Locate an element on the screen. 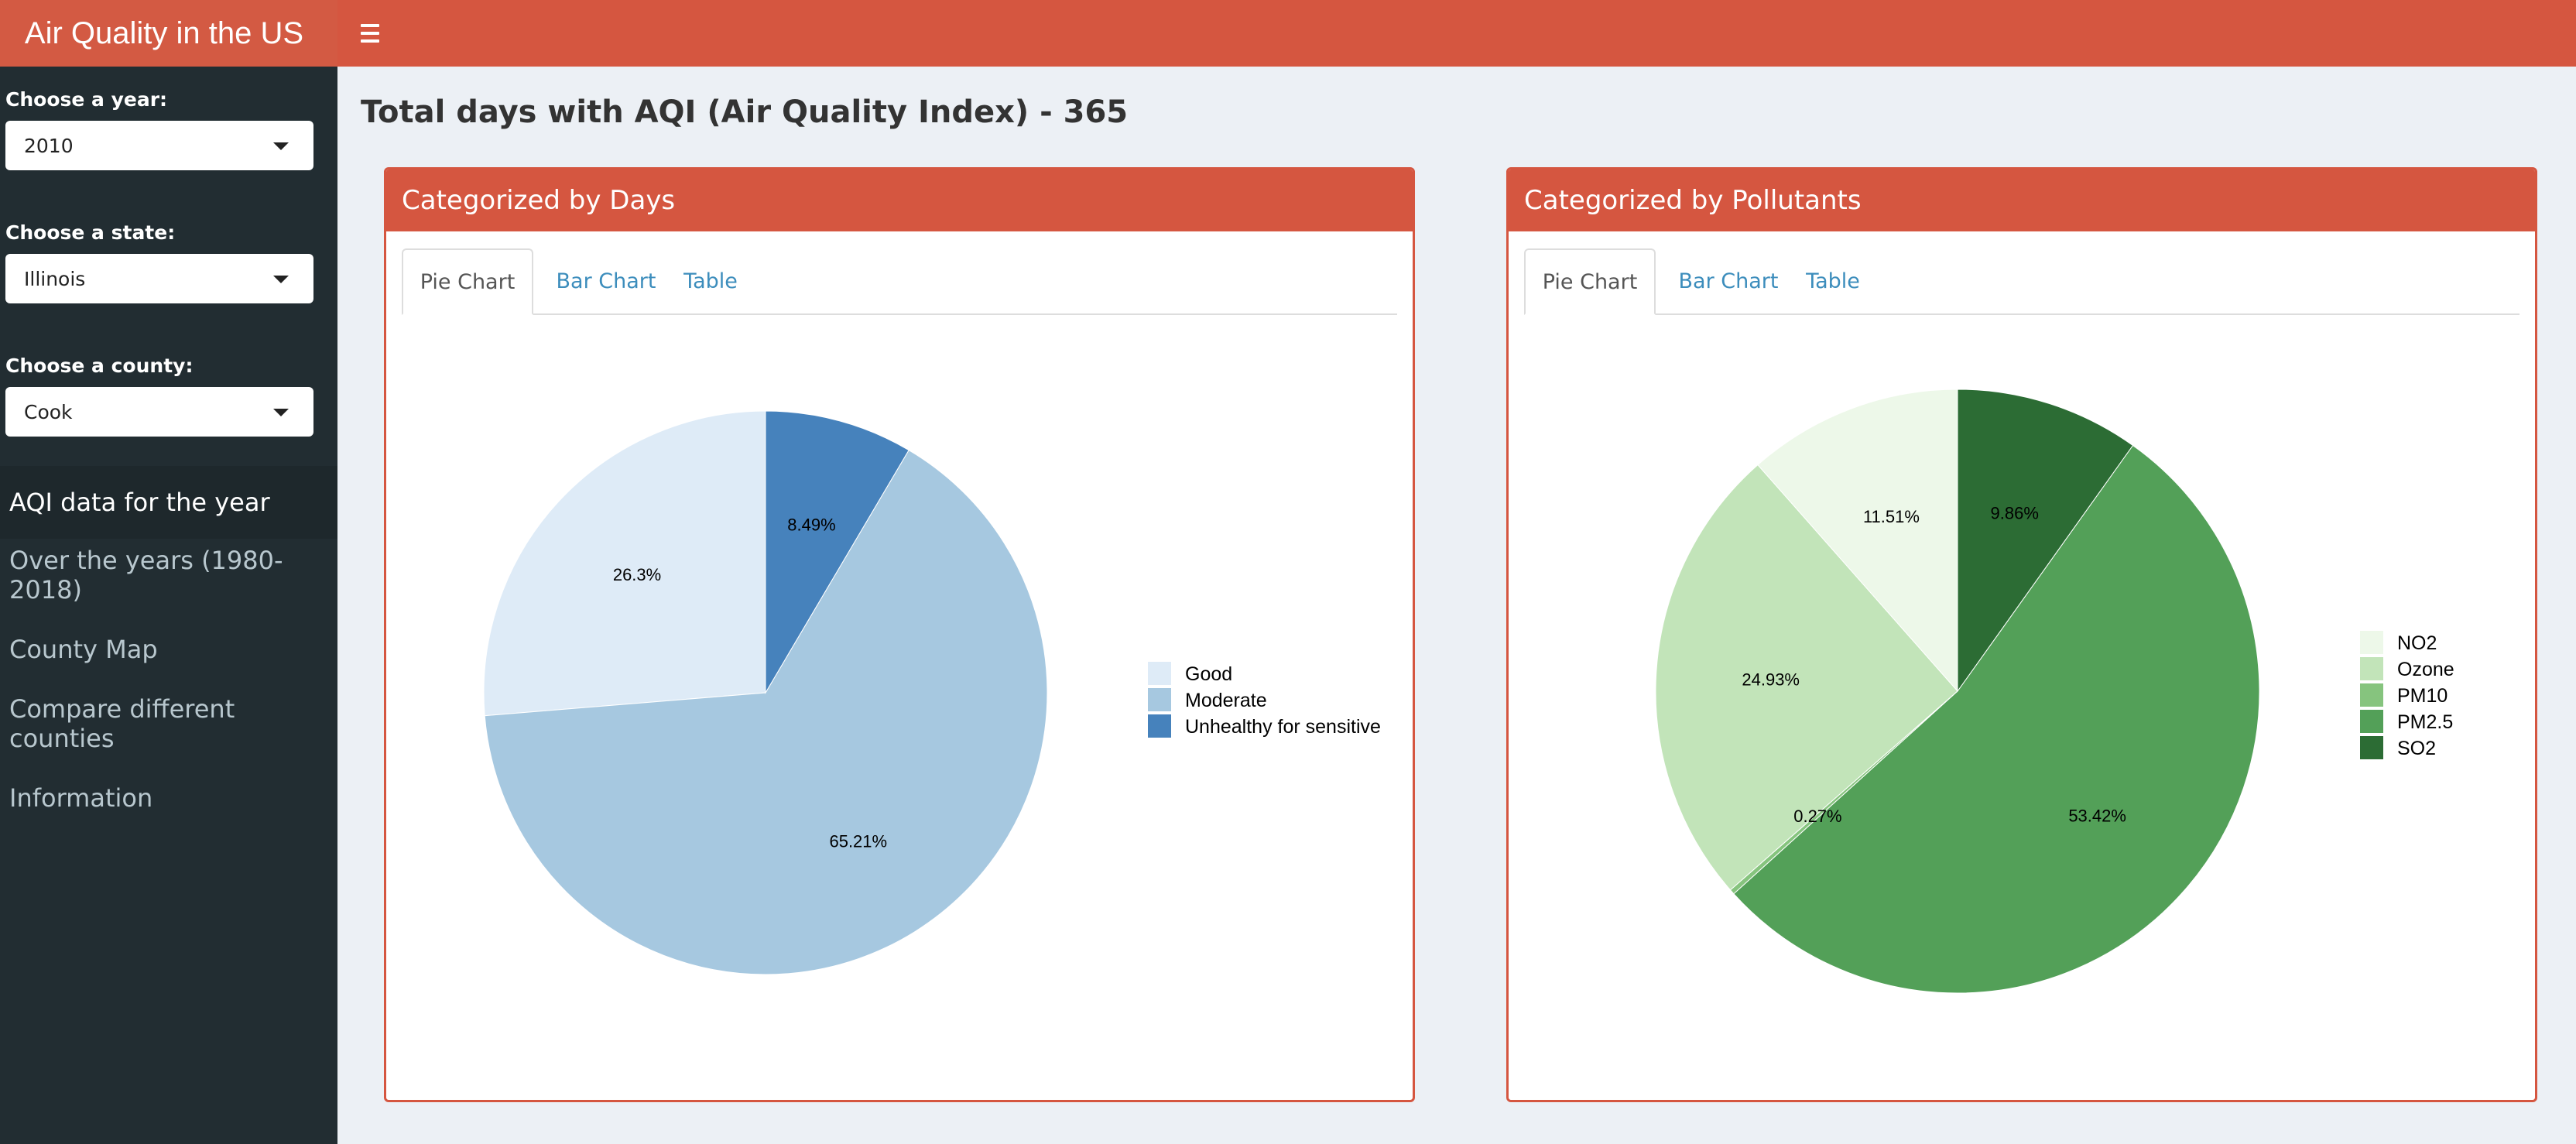  state-select-value: Illinois is located at coordinates (55, 278).